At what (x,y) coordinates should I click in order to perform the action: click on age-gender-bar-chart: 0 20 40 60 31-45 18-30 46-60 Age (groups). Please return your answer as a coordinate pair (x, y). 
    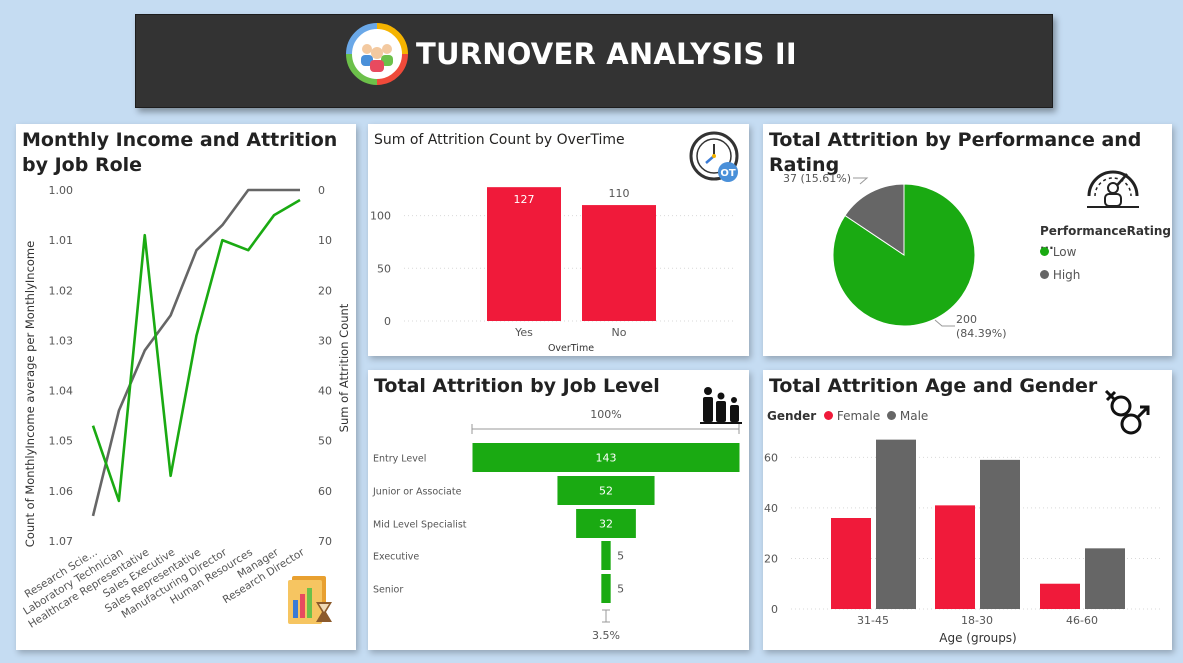
    Looking at the image, I should click on (963, 542).